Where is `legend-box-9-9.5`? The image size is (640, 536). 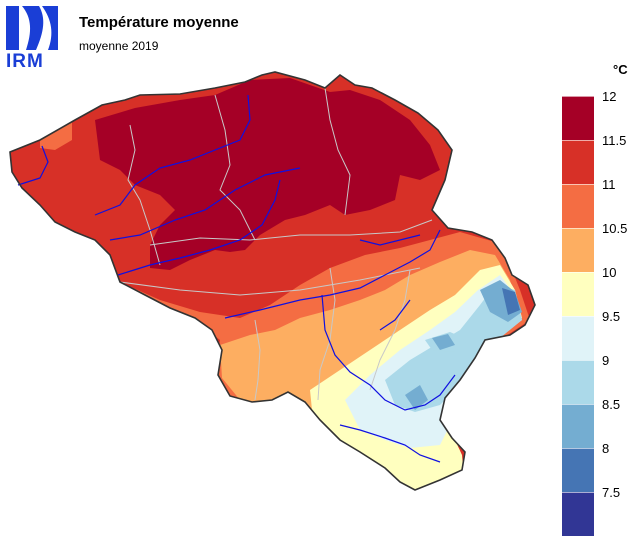
legend-box-9-9.5 is located at coordinates (578, 338).